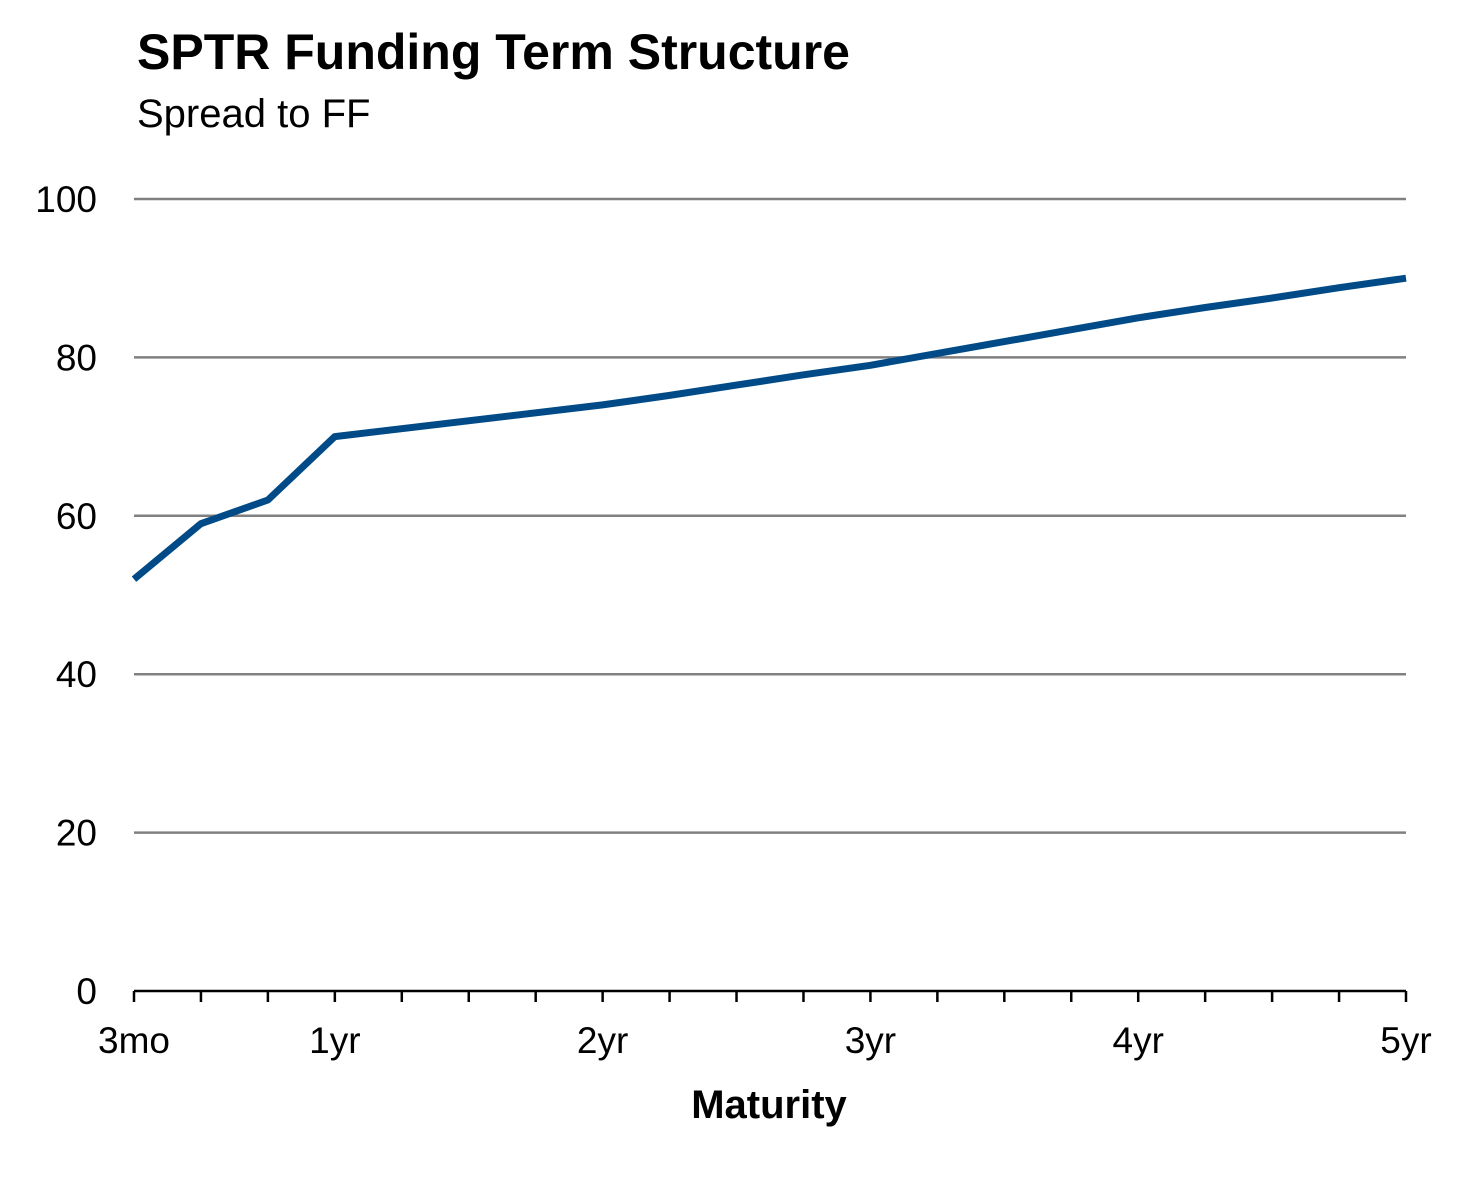  What do you see at coordinates (769, 1105) in the screenshot?
I see `x-axis-title: Maturity` at bounding box center [769, 1105].